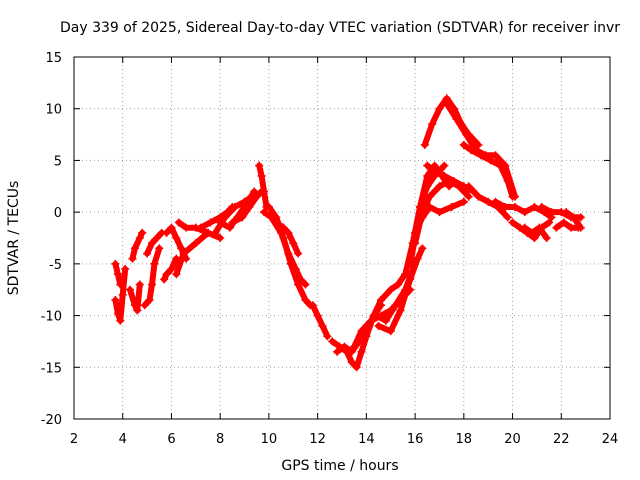 The width and height of the screenshot is (640, 480). What do you see at coordinates (317, 439) in the screenshot?
I see `x-tick-label: 12` at bounding box center [317, 439].